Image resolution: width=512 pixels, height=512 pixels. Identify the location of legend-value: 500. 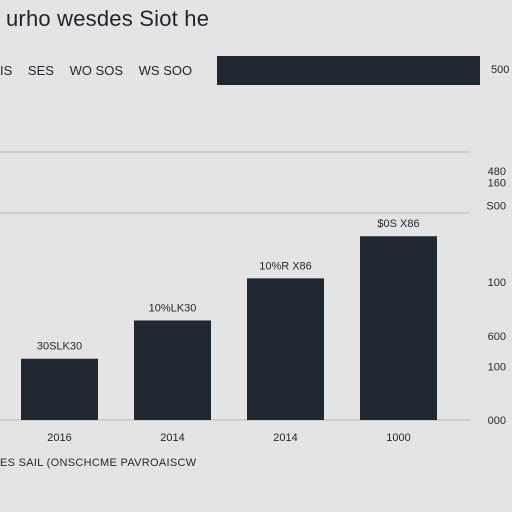
(500, 70).